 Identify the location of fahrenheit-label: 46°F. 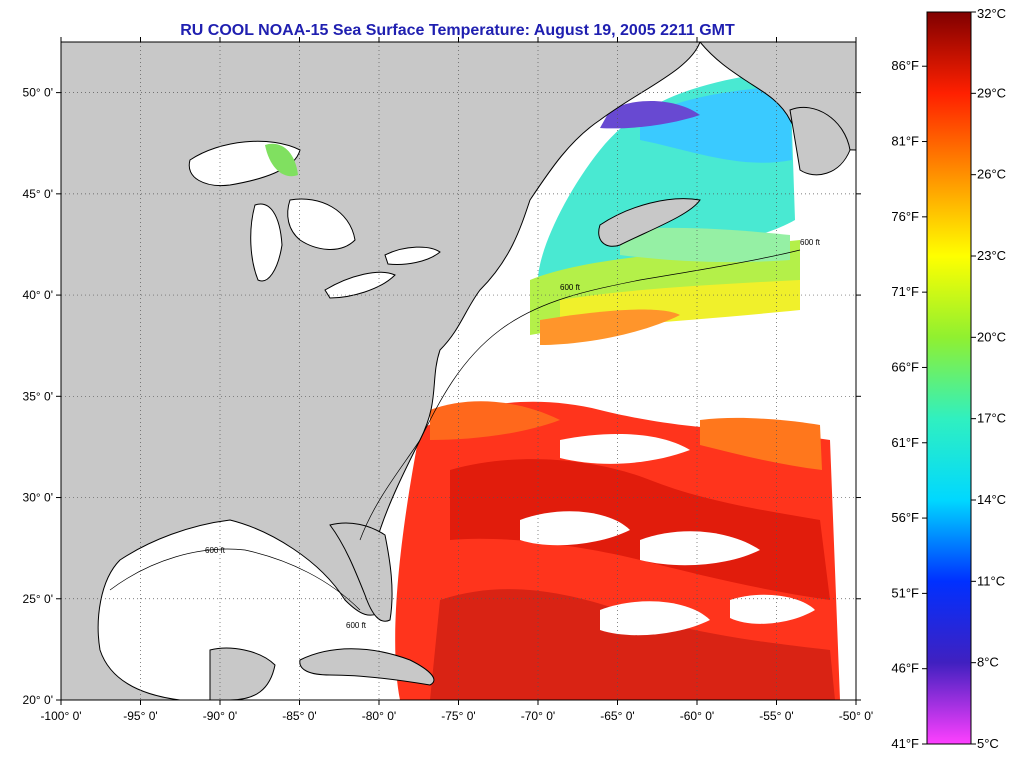
(905, 668).